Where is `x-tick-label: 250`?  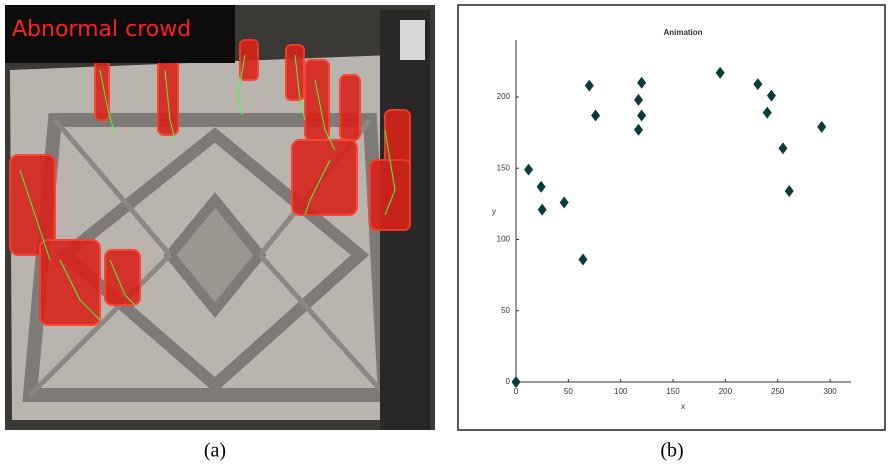
x-tick-label: 250 is located at coordinates (778, 391).